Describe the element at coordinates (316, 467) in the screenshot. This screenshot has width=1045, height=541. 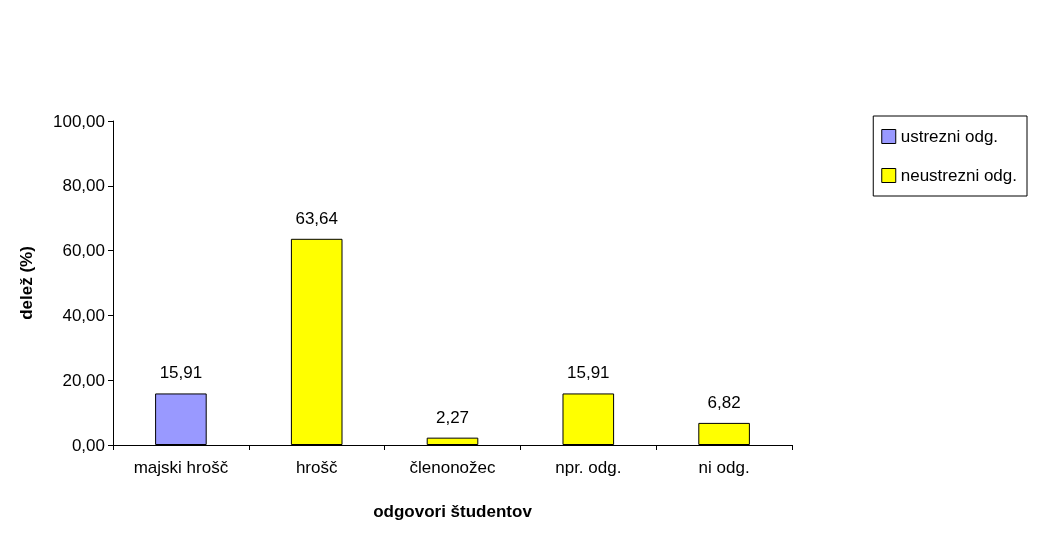
I see `x-tick-label: hrošč` at that location.